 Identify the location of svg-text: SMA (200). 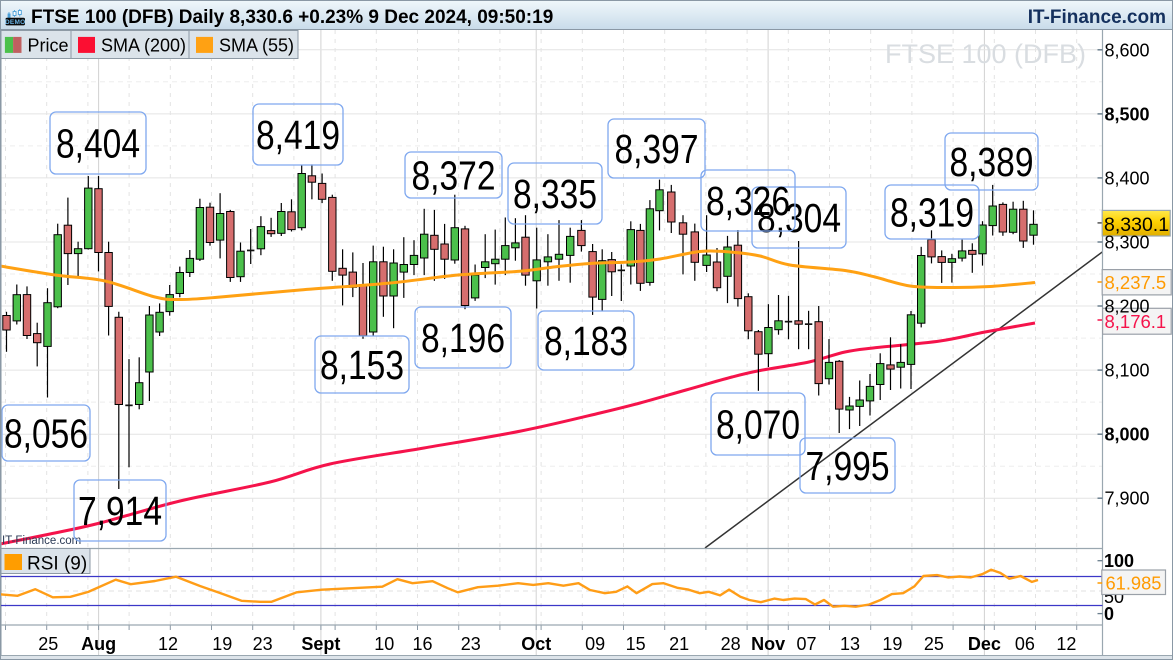
(143, 46).